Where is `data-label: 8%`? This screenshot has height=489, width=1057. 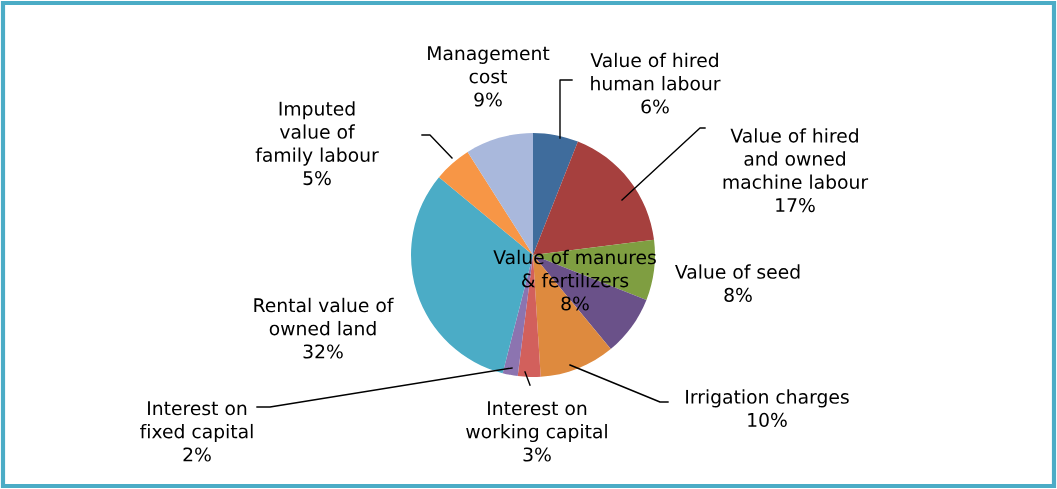
data-label: 8% is located at coordinates (738, 295).